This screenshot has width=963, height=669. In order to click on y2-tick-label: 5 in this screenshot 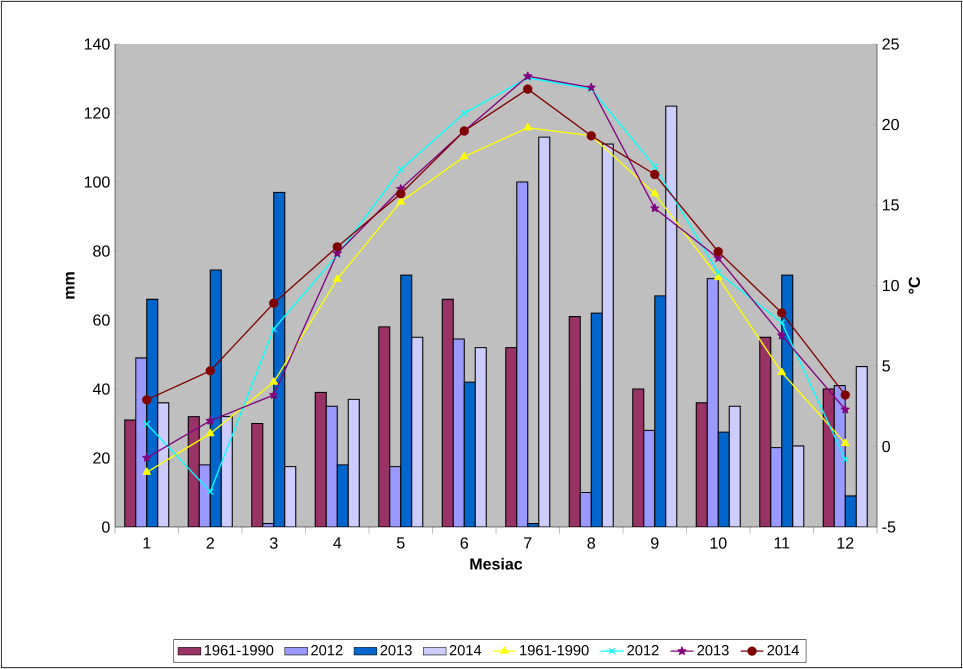, I will do `click(886, 366)`.